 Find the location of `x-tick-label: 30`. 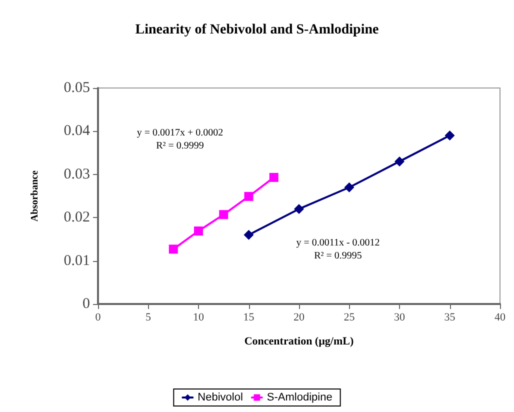

x-tick-label: 30 is located at coordinates (400, 318).